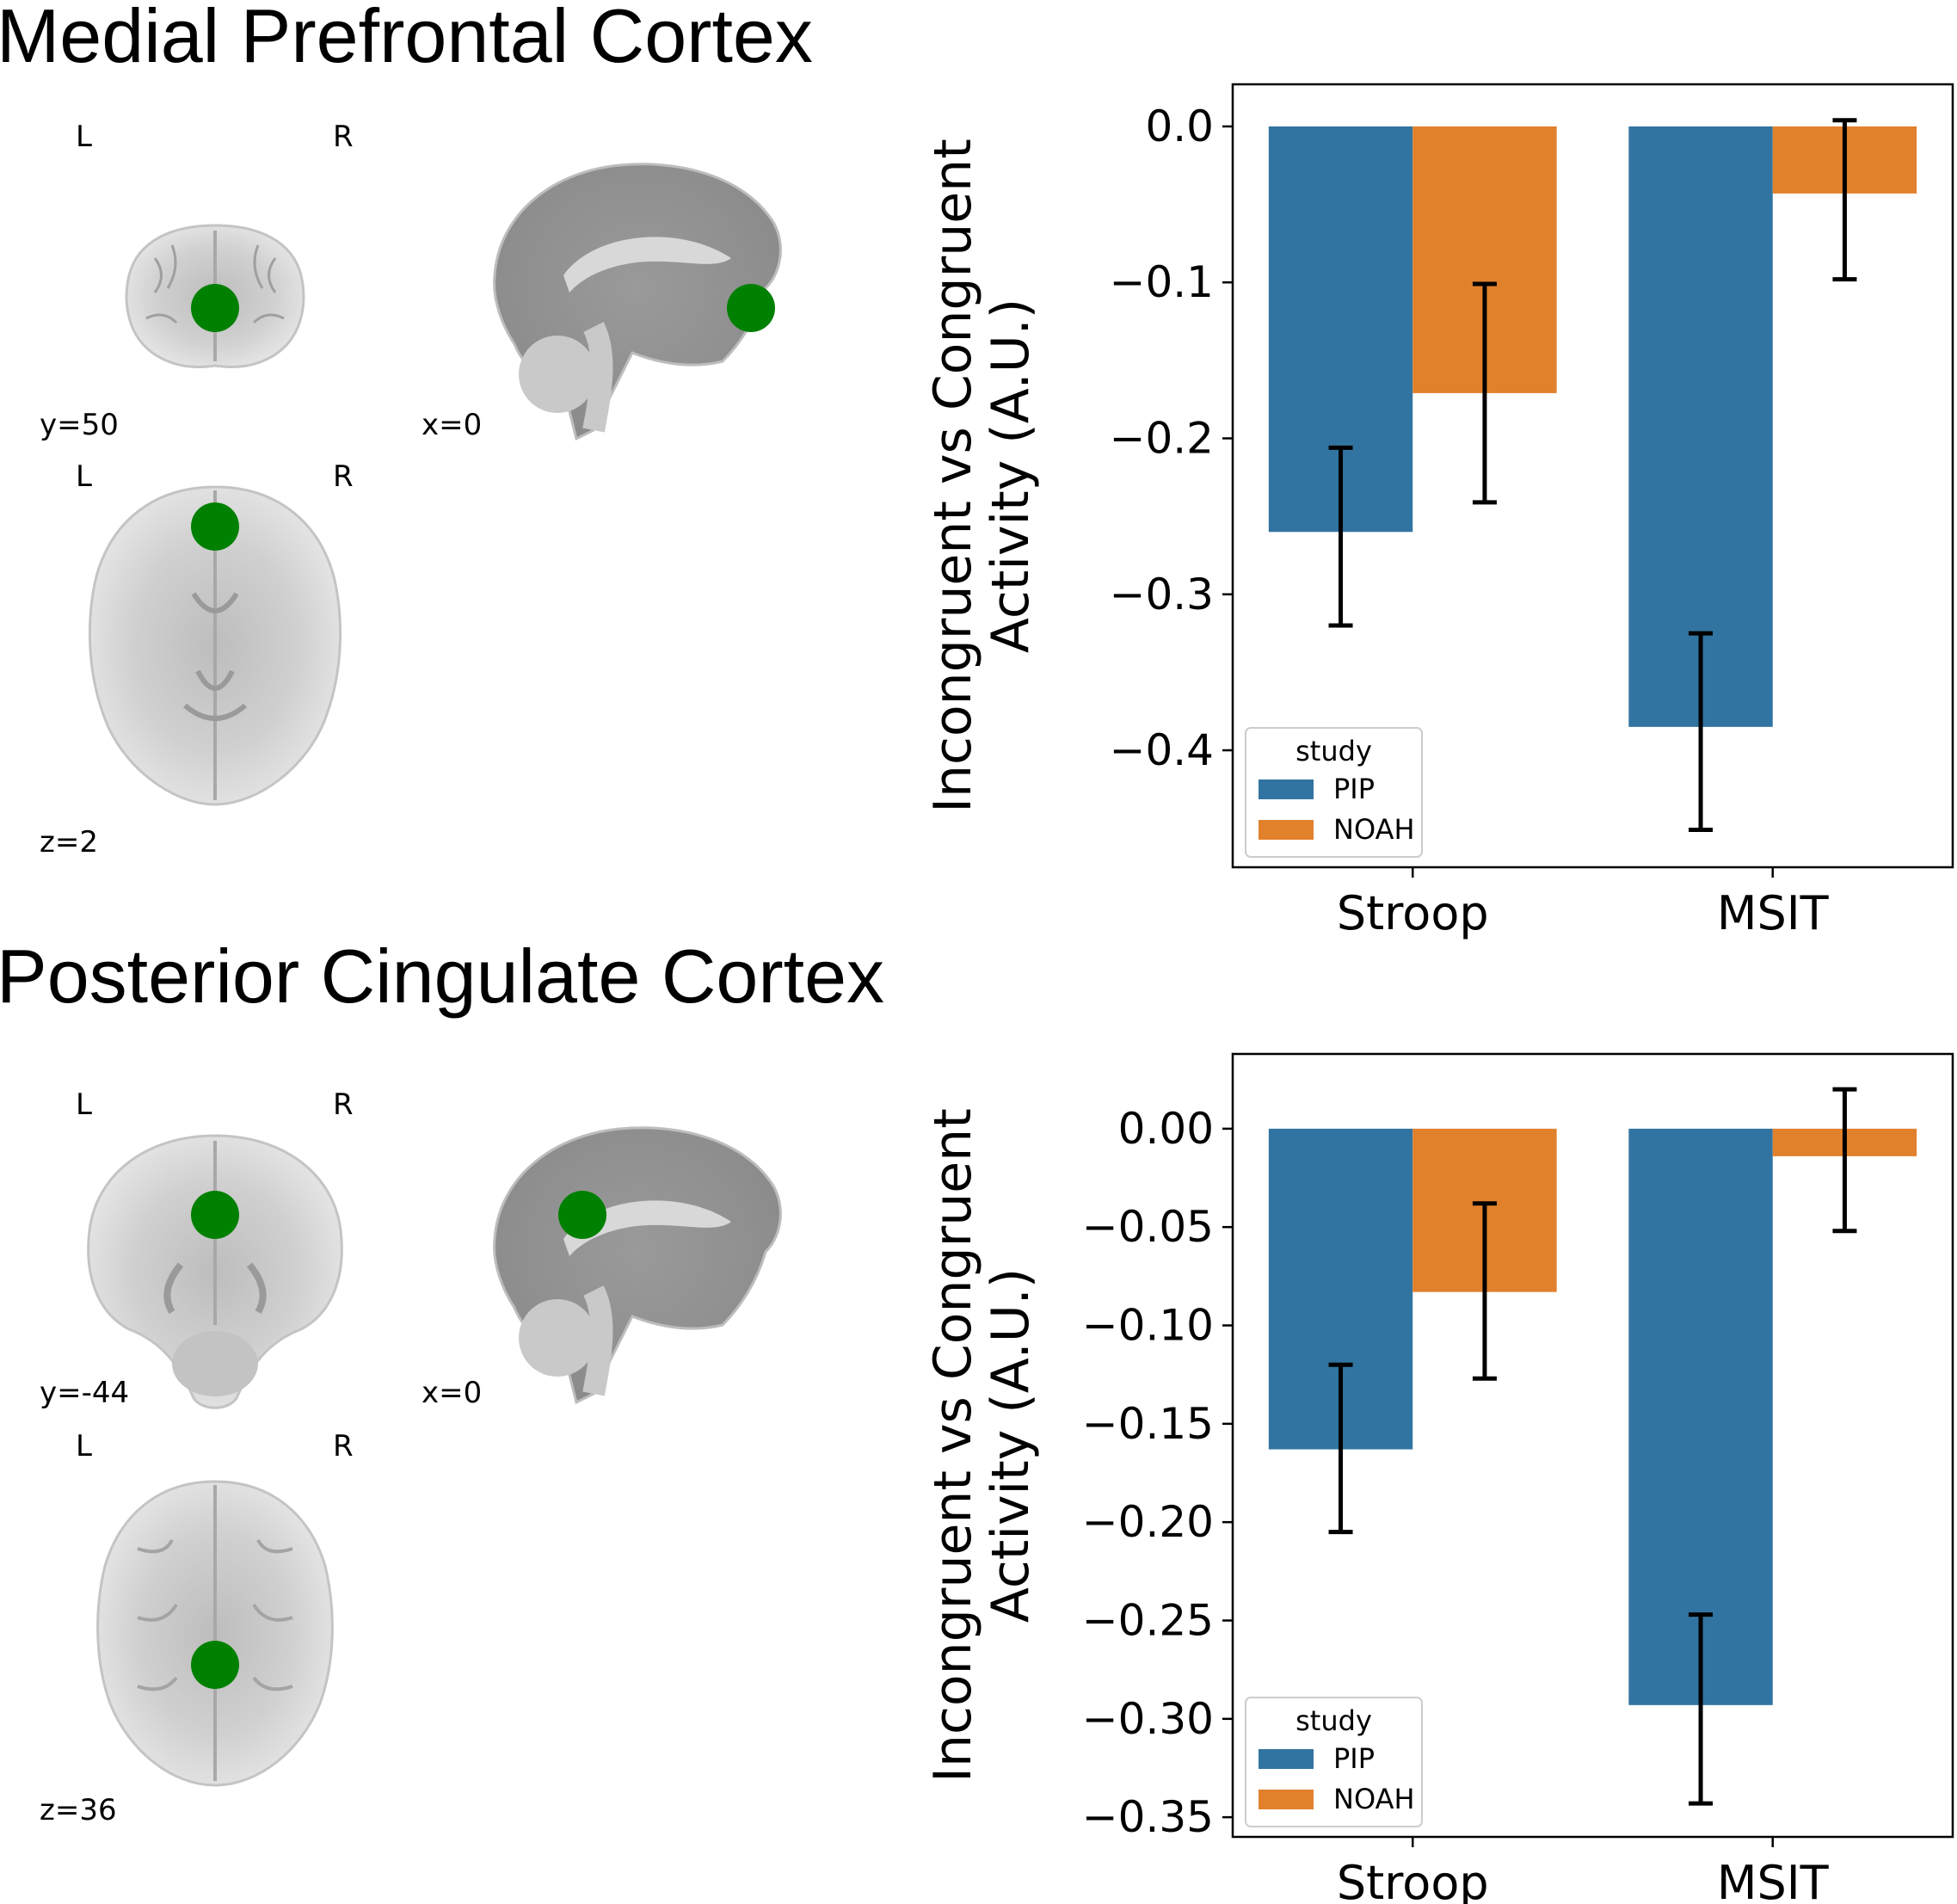 The image size is (1957, 1904). Describe the element at coordinates (215, 1288) in the screenshot. I see `coronal-ventricles` at that location.